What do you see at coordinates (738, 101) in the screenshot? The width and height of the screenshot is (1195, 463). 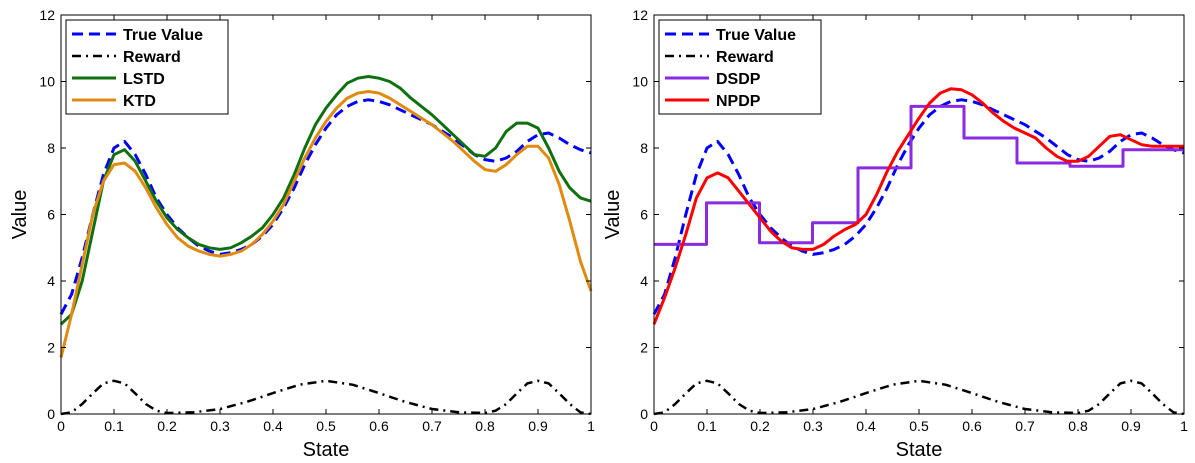 I see `legend-label: NPDP` at bounding box center [738, 101].